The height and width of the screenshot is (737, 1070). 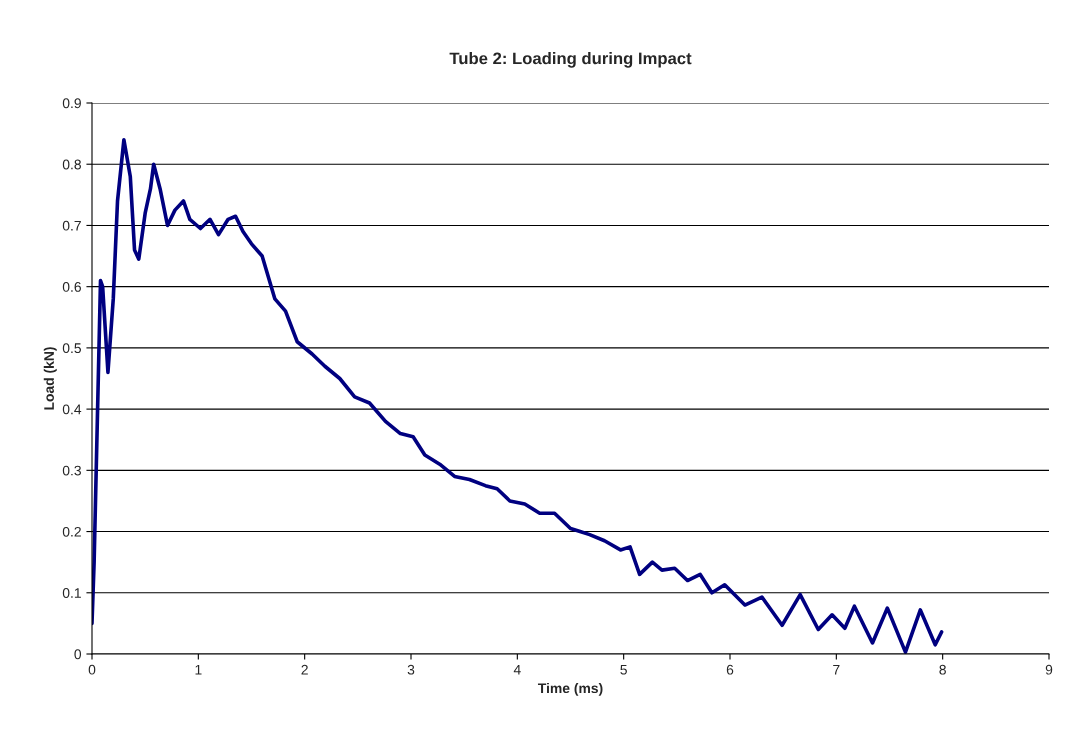 I want to click on chart-title: Tube 2: Loading during Impact, so click(x=570, y=60).